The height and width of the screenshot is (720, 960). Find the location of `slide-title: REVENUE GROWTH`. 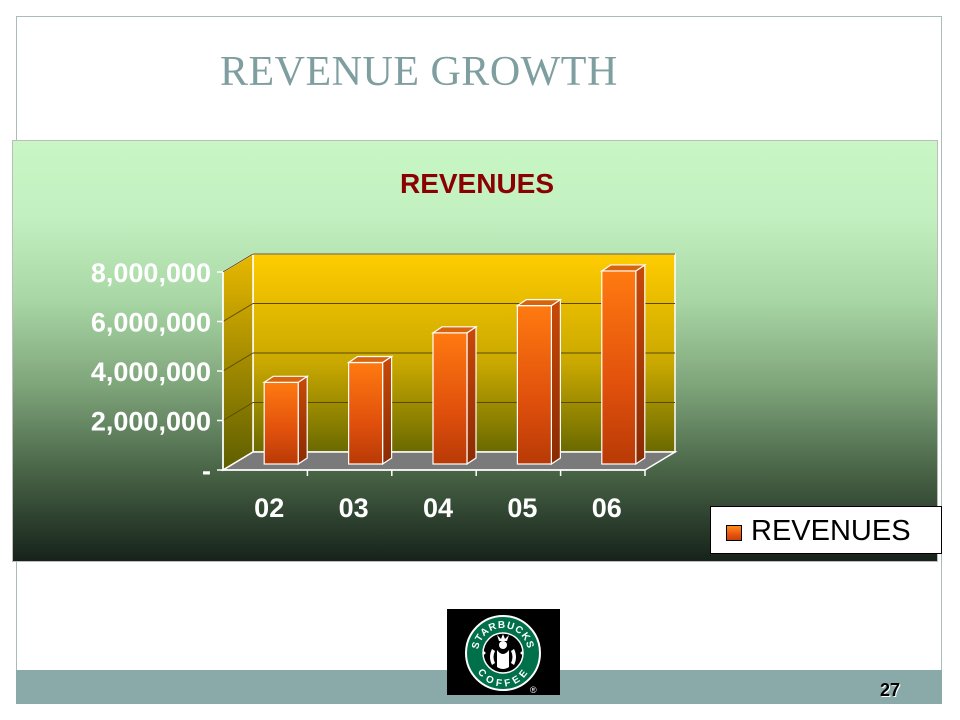

slide-title: REVENUE GROWTH is located at coordinates (419, 72).